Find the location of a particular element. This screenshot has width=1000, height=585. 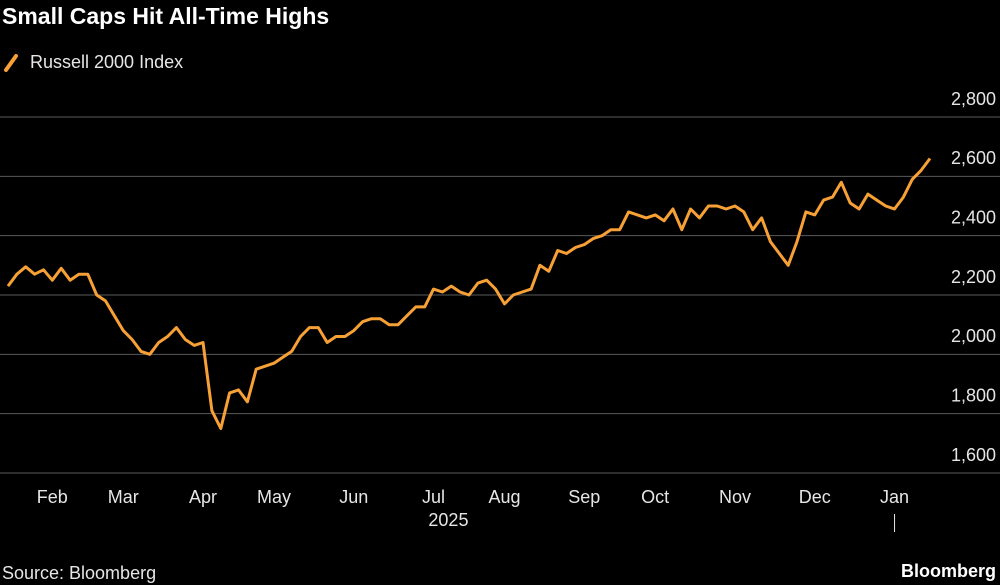

x-tick-label: May is located at coordinates (274, 497).